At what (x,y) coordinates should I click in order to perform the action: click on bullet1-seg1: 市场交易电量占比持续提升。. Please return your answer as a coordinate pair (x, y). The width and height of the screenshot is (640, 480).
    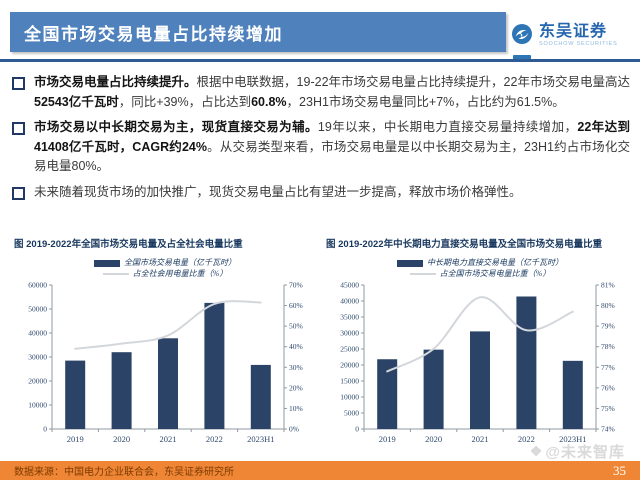
    Looking at the image, I should click on (115, 82).